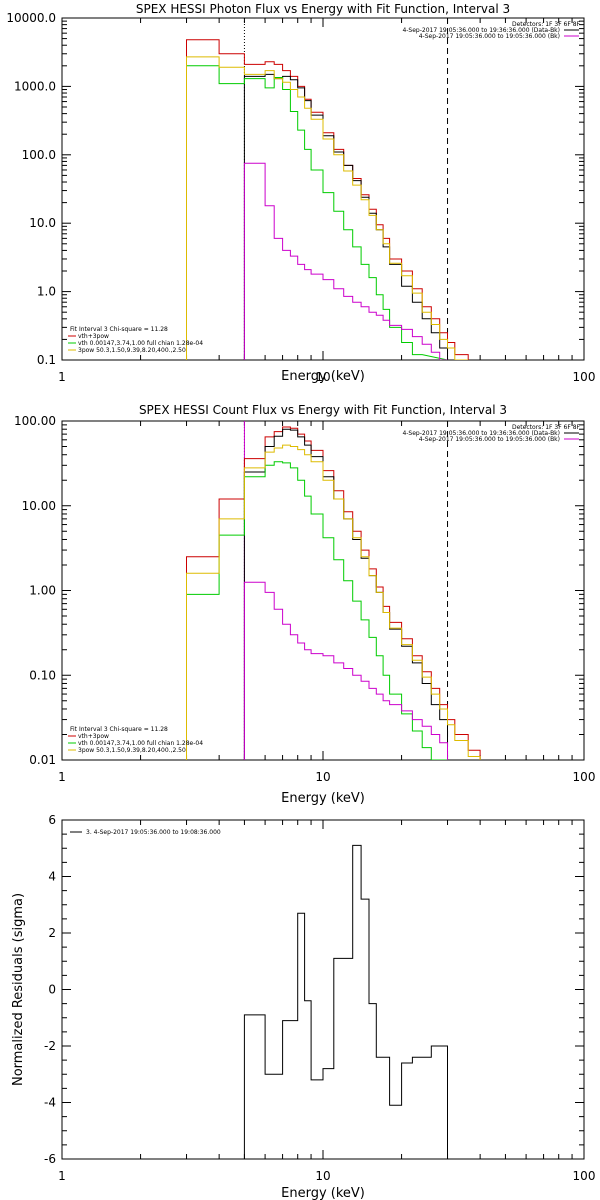 This screenshot has width=600, height=1200. I want to click on y-tick-label: -4, so click(50, 1103).